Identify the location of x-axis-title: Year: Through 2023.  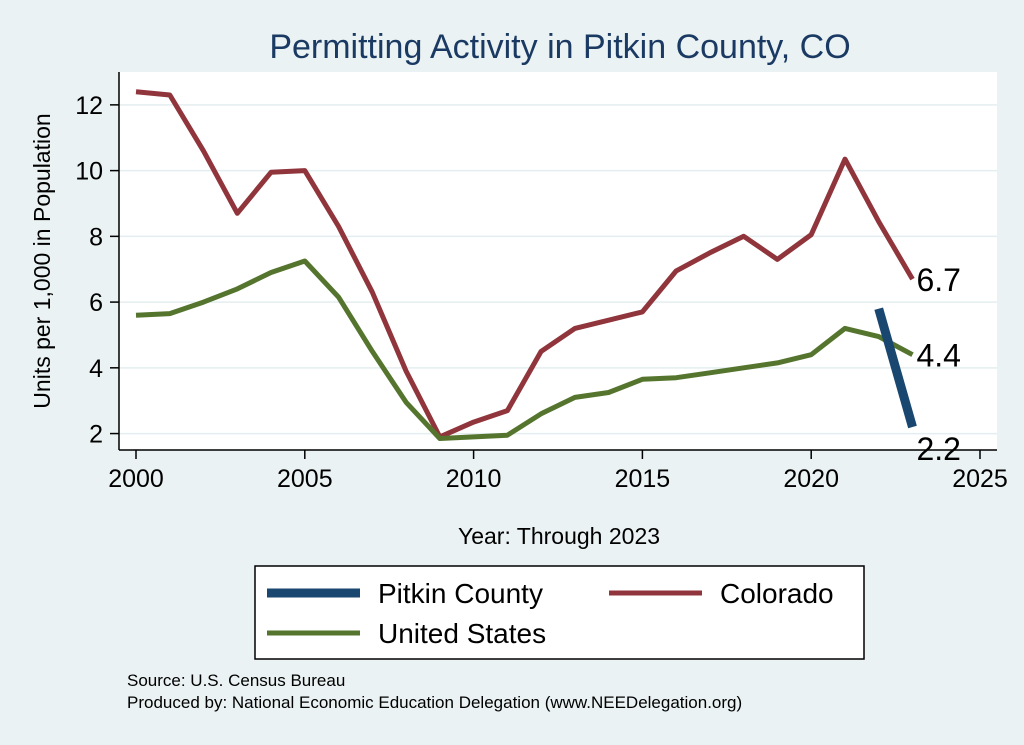
(559, 536).